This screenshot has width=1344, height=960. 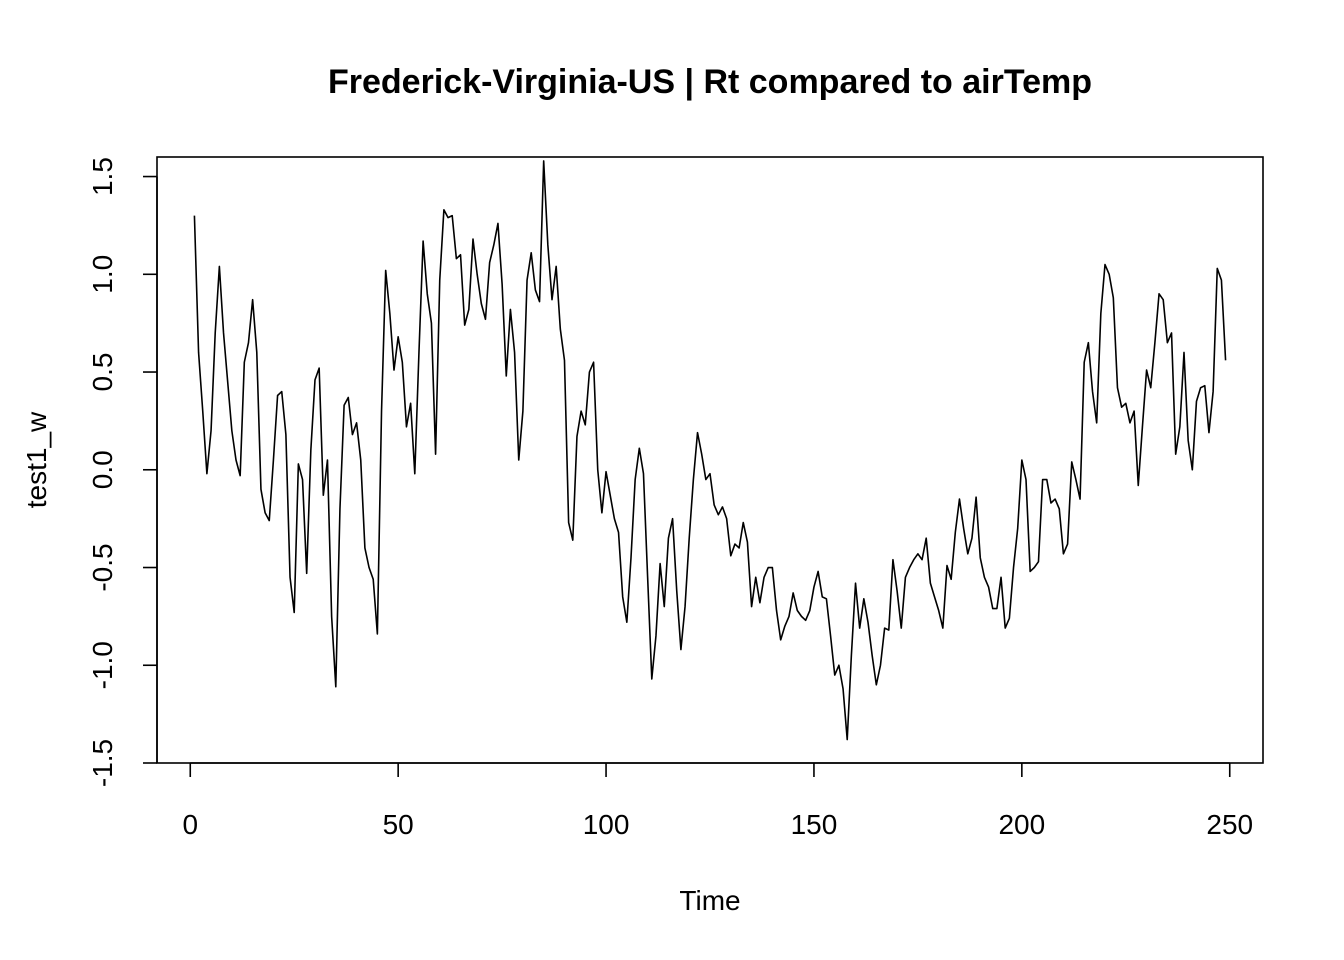 What do you see at coordinates (190, 824) in the screenshot?
I see `x-tick-label: 0` at bounding box center [190, 824].